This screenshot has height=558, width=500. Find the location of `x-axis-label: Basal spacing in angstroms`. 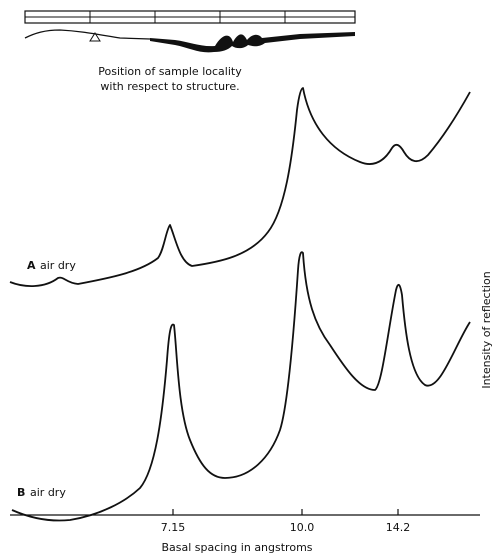

x-axis-label: Basal spacing in angstroms is located at coordinates (236, 547).